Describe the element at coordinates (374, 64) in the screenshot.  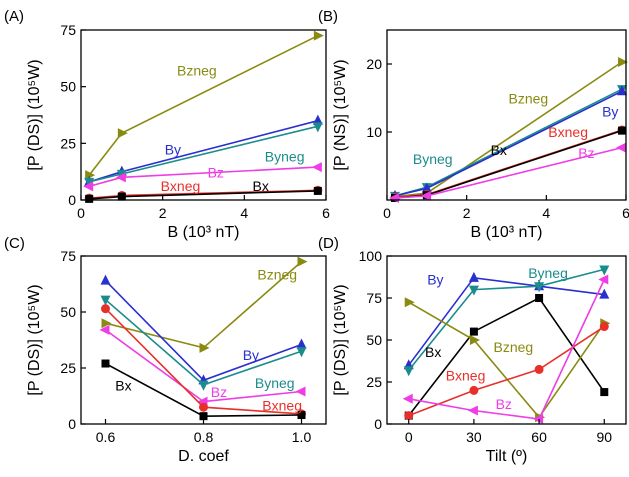
I see `y-tick-label: 20` at that location.